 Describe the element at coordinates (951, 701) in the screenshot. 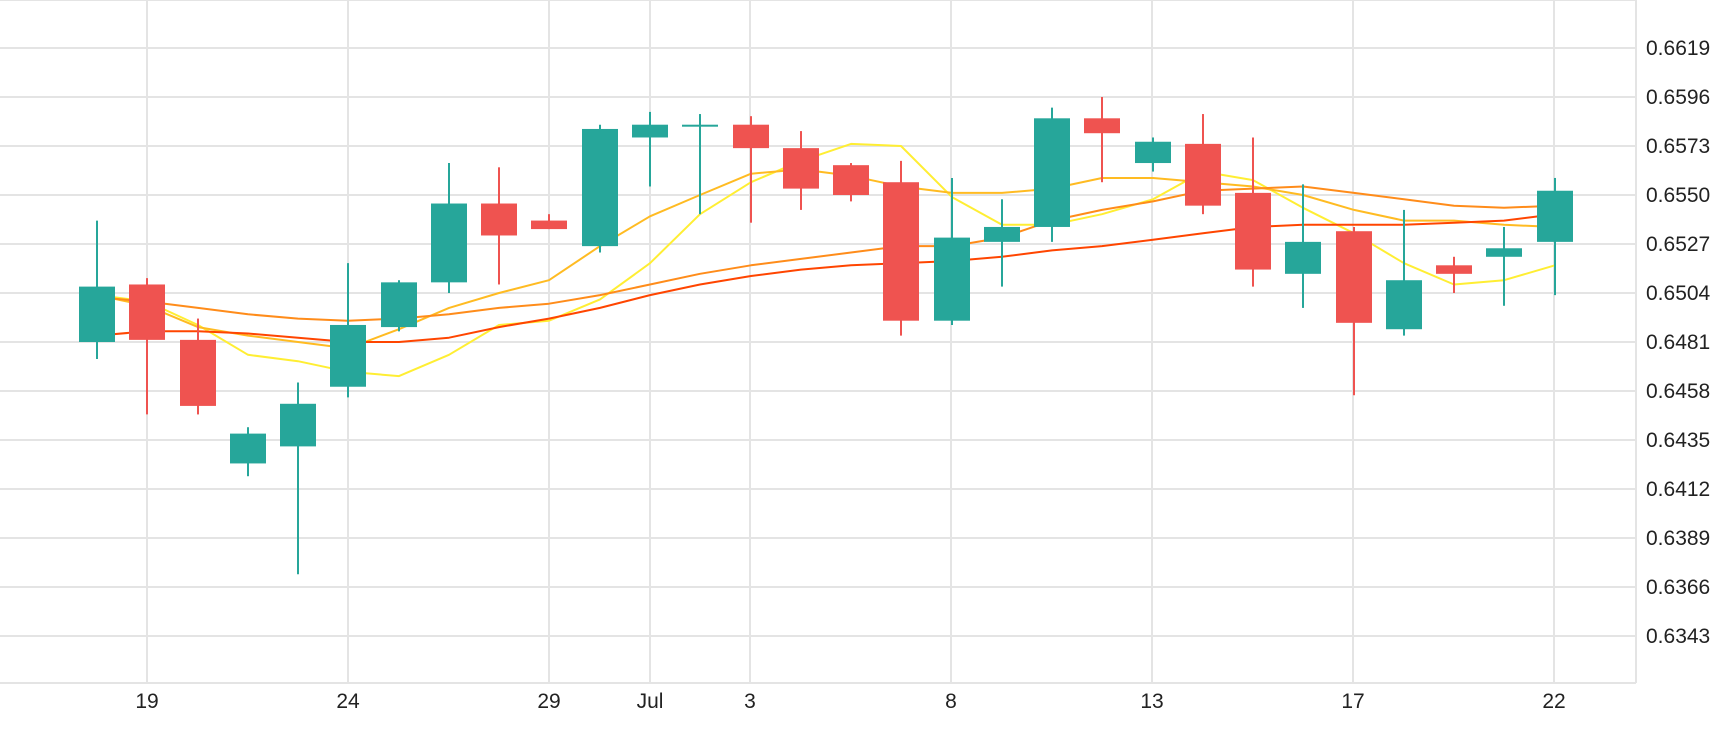

I see `x-tick-label: 8` at that location.